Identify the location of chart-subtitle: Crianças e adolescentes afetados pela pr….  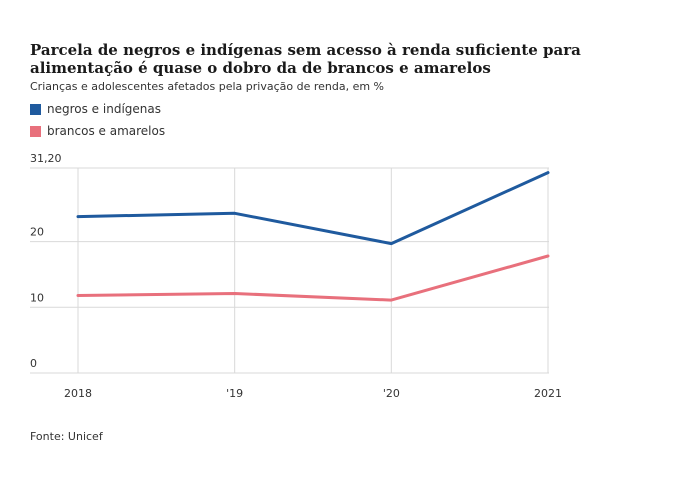
(207, 86).